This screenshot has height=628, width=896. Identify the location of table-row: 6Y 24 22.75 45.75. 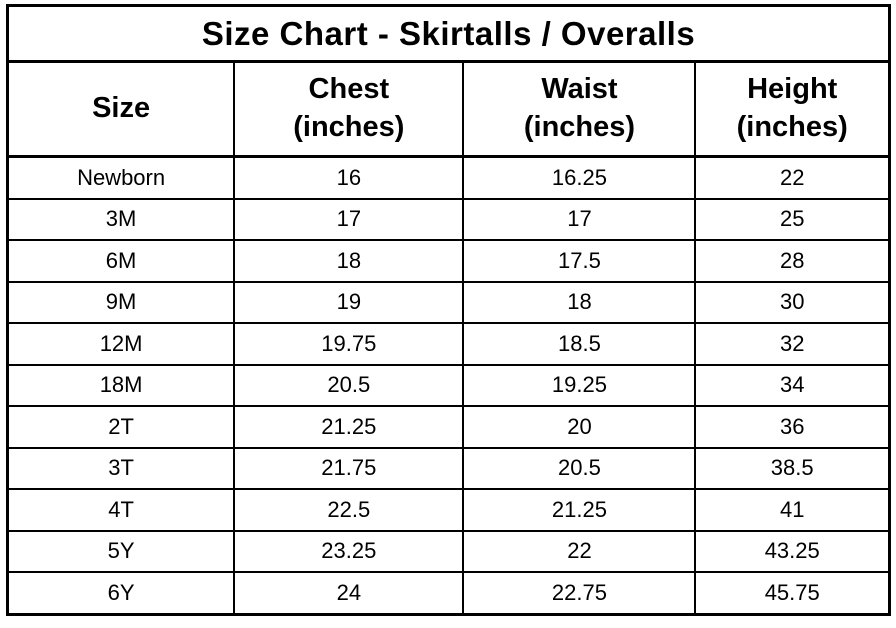
(448, 593).